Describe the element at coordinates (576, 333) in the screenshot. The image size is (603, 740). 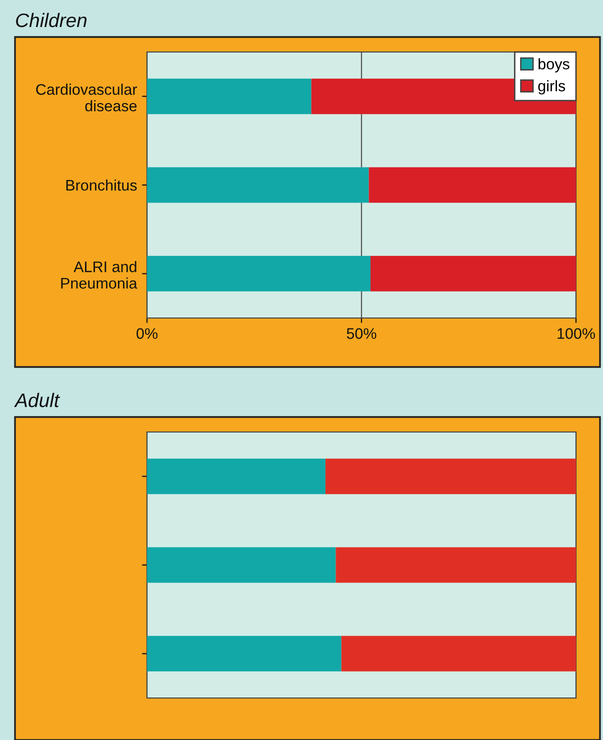
I see `x-tick-label: 100%` at that location.